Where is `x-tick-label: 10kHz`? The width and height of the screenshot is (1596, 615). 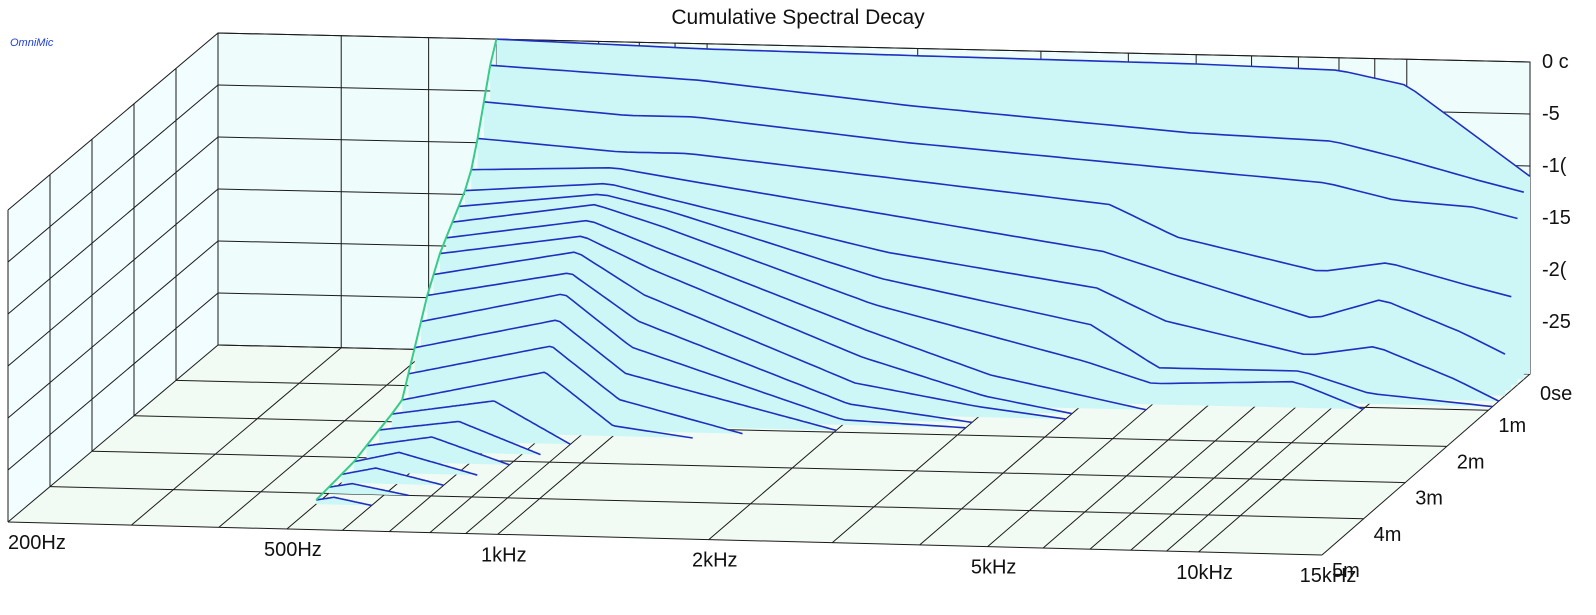
x-tick-label: 10kHz is located at coordinates (1204, 573).